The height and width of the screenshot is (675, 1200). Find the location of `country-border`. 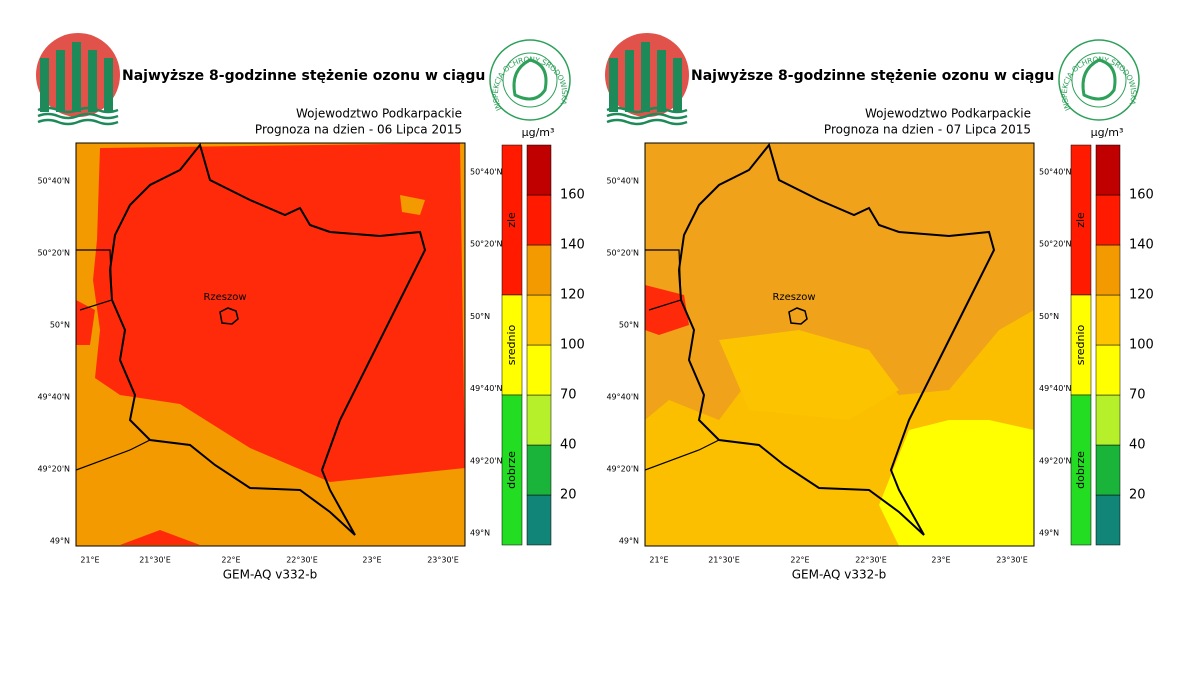

country-border is located at coordinates (682, 360).